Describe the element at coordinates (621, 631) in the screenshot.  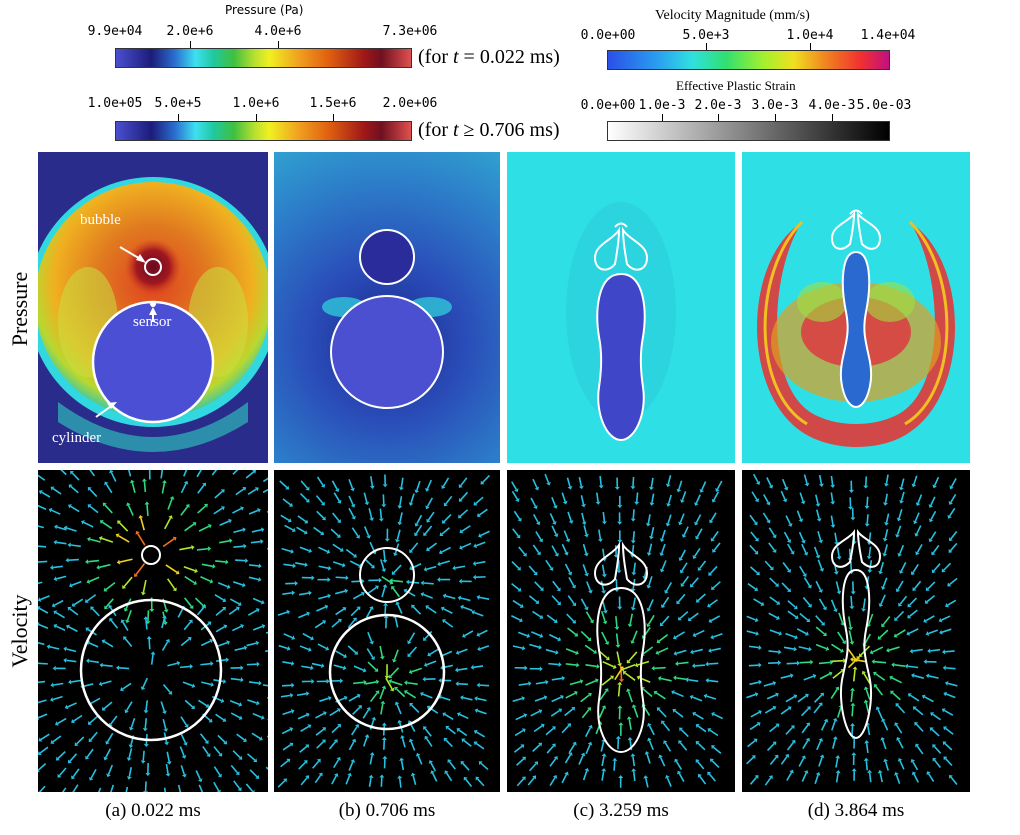
I see `velocity-panel-c` at that location.